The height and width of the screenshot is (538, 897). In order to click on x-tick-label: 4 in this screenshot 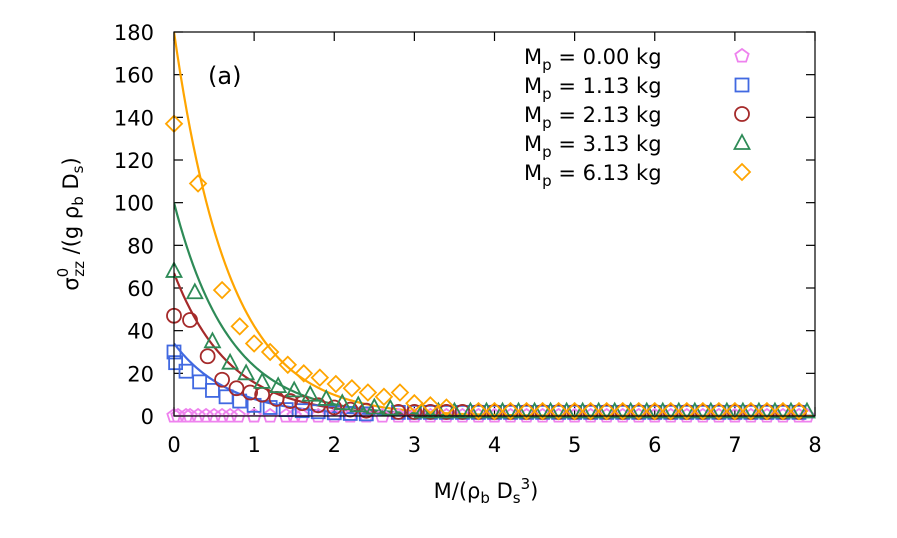, I will do `click(494, 445)`.